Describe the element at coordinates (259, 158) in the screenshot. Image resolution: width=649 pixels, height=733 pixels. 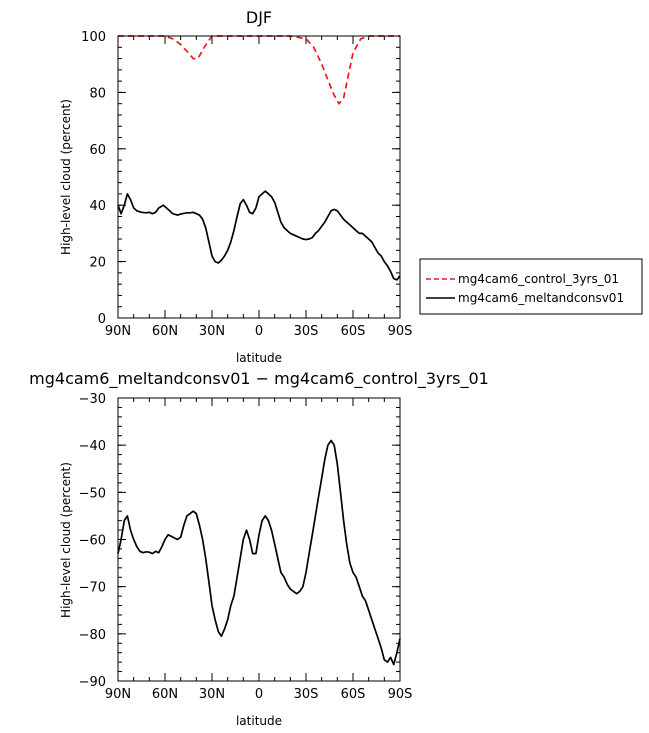
I see `top-series-lines` at that location.